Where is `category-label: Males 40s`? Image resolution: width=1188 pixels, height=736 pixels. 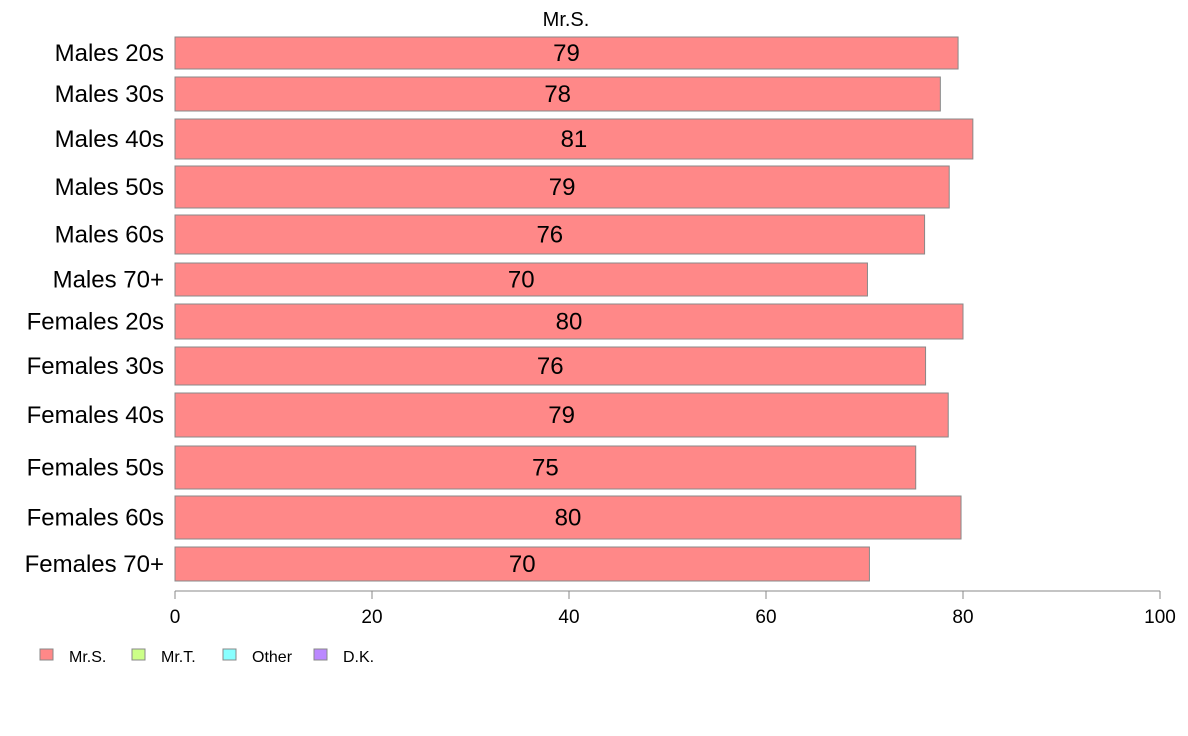 category-label: Males 40s is located at coordinates (109, 139).